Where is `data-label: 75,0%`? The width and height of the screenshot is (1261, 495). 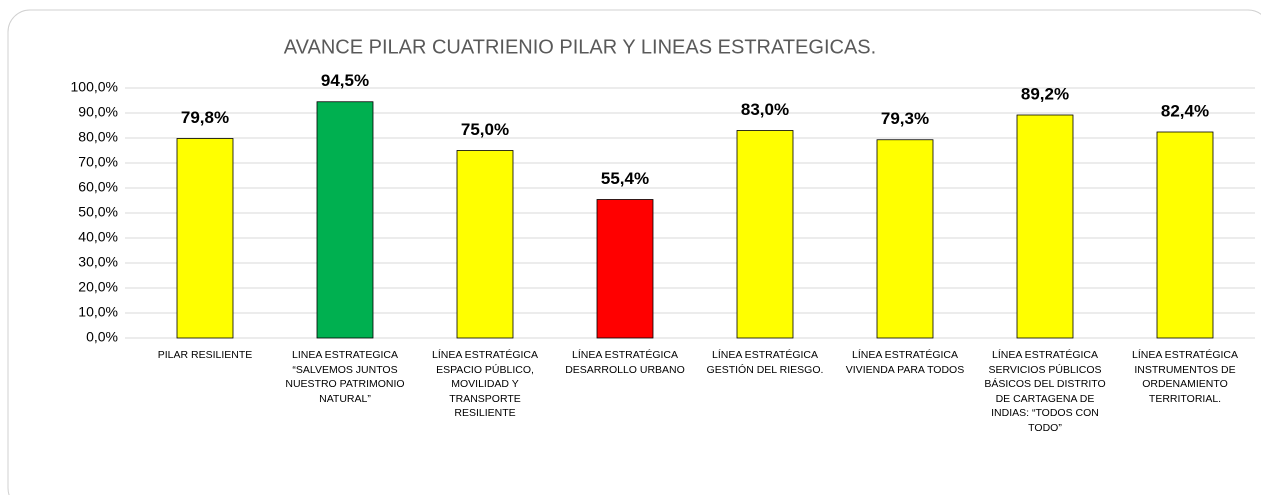 data-label: 75,0% is located at coordinates (485, 129).